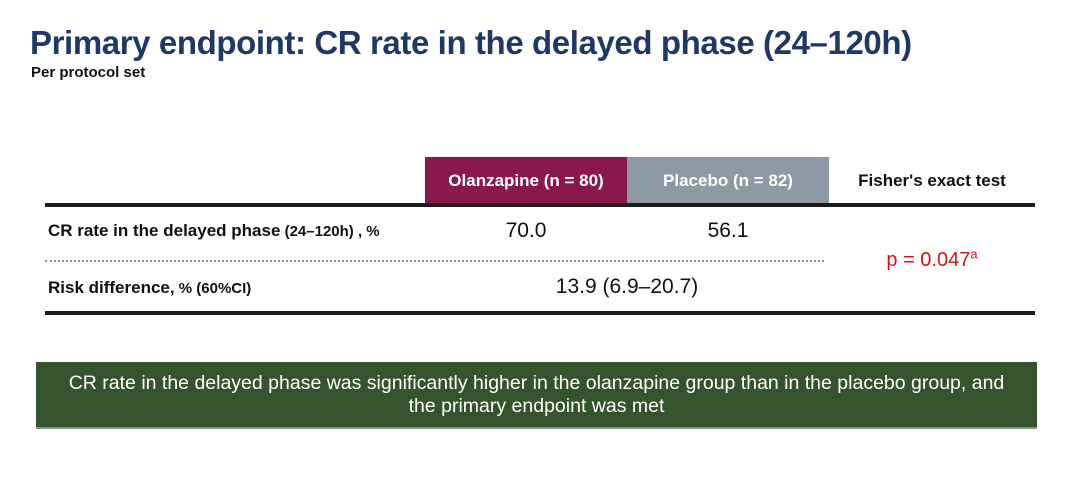 This screenshot has width=1080, height=481. I want to click on row-label-risk-difference: Risk difference, % (60%CI), so click(149, 288).